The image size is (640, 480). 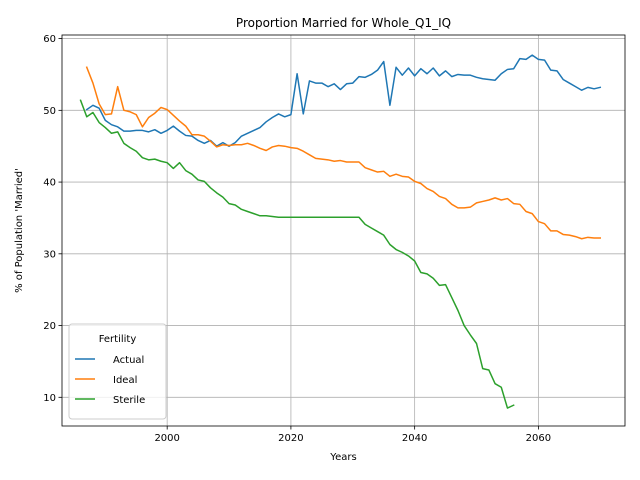 What do you see at coordinates (129, 400) in the screenshot?
I see `legend-label-sterile: Sterile` at bounding box center [129, 400].